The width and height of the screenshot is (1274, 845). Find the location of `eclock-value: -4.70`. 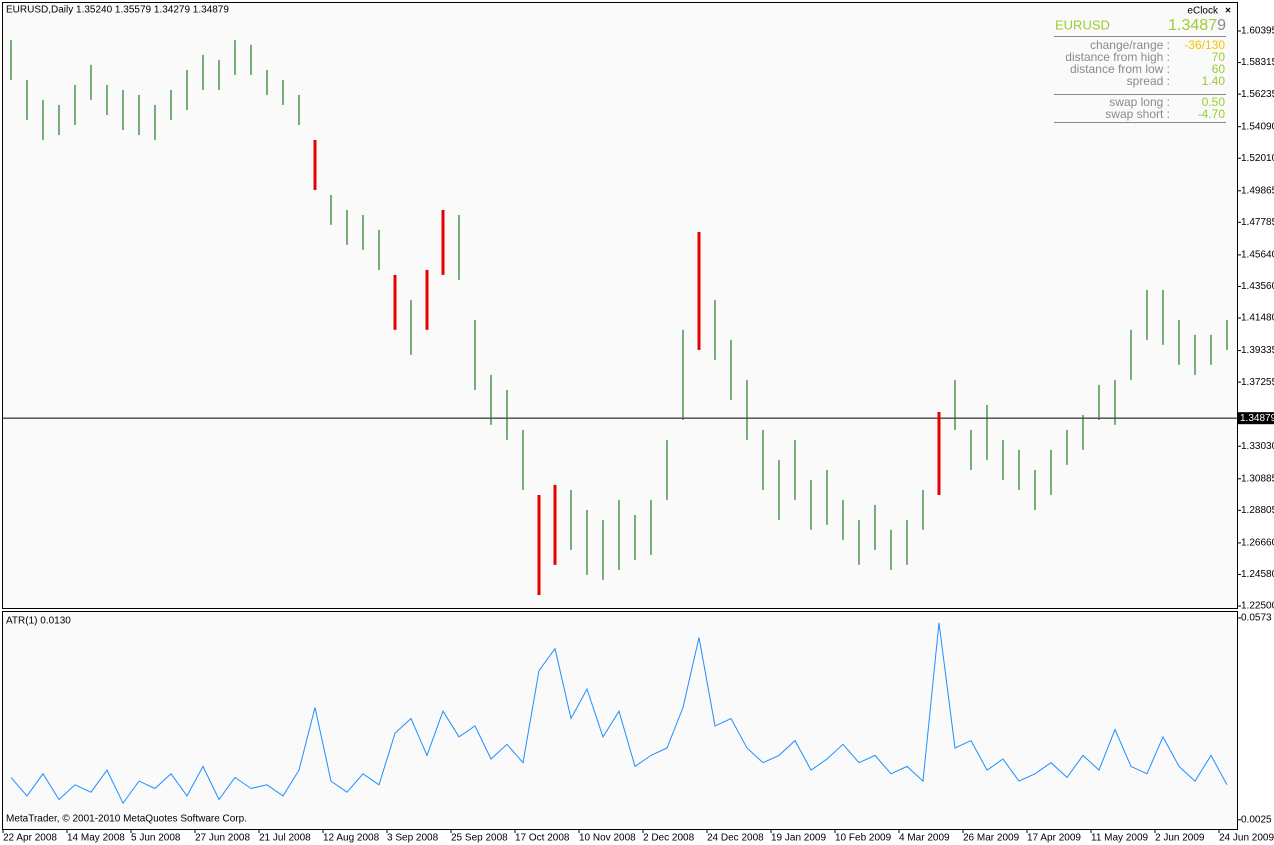

eclock-value: -4.70 is located at coordinates (1212, 114).